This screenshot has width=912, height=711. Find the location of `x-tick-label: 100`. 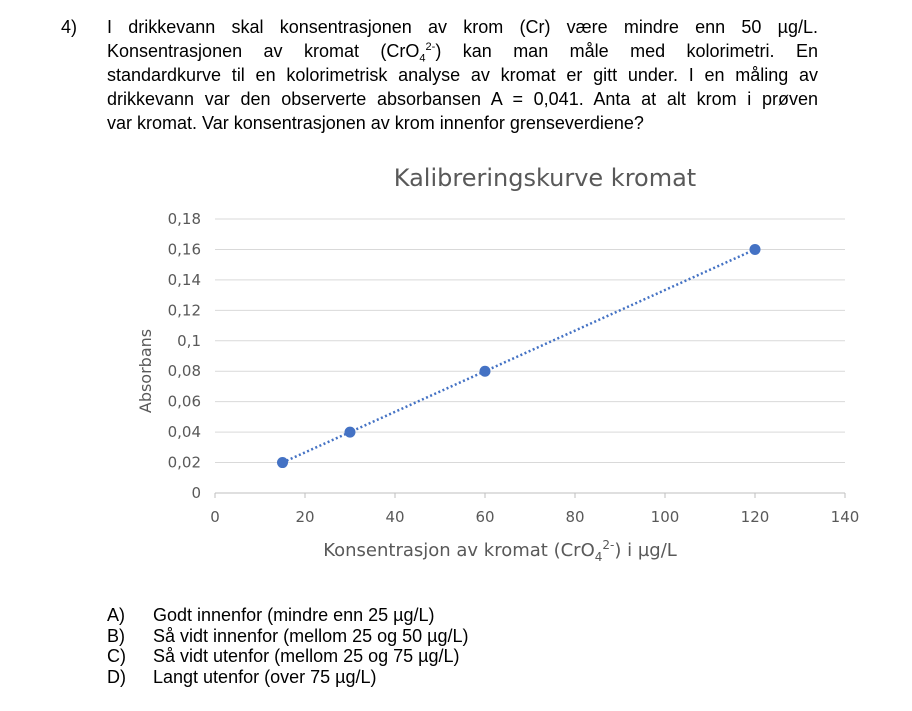

x-tick-label: 100 is located at coordinates (665, 517).